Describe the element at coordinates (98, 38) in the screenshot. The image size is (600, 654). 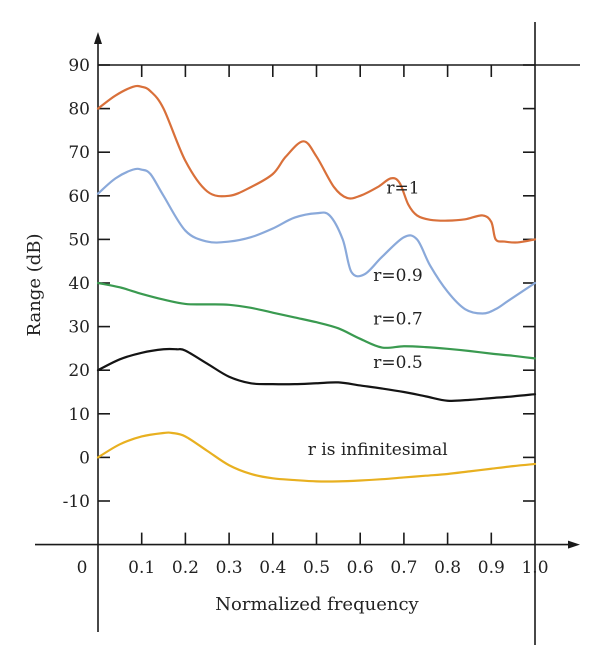
I see `y-axis-arrow` at that location.